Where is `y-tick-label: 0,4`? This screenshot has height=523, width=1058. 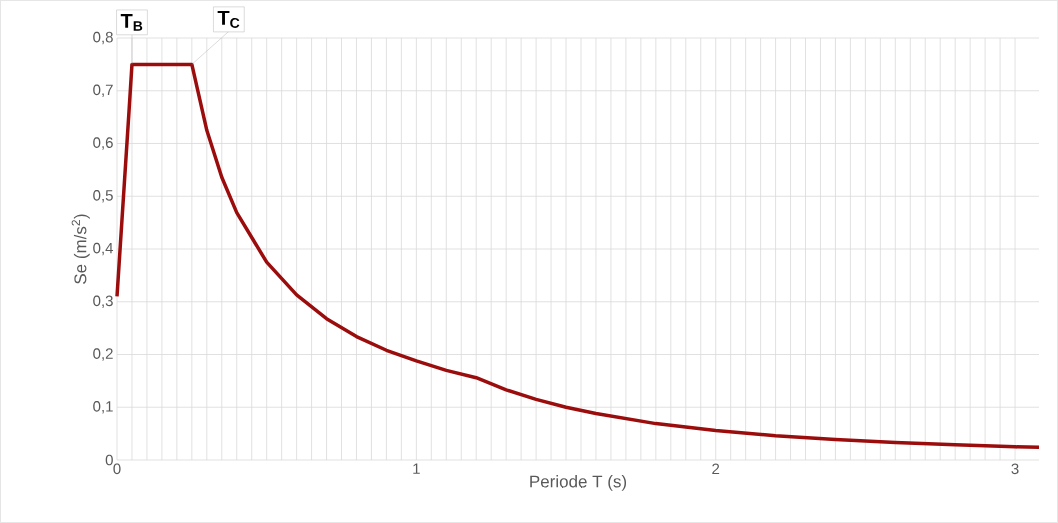
y-tick-label: 0,4 is located at coordinates (103, 249).